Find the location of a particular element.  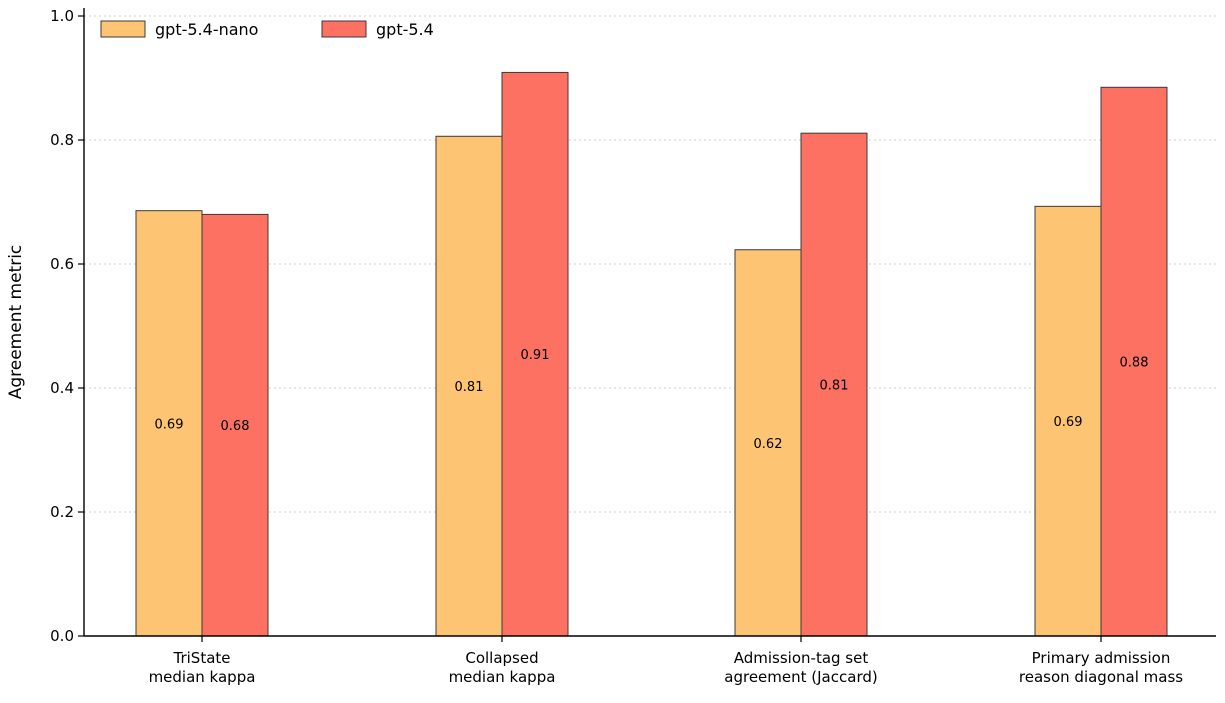

y-tick-label: 1.0 is located at coordinates (62, 16).